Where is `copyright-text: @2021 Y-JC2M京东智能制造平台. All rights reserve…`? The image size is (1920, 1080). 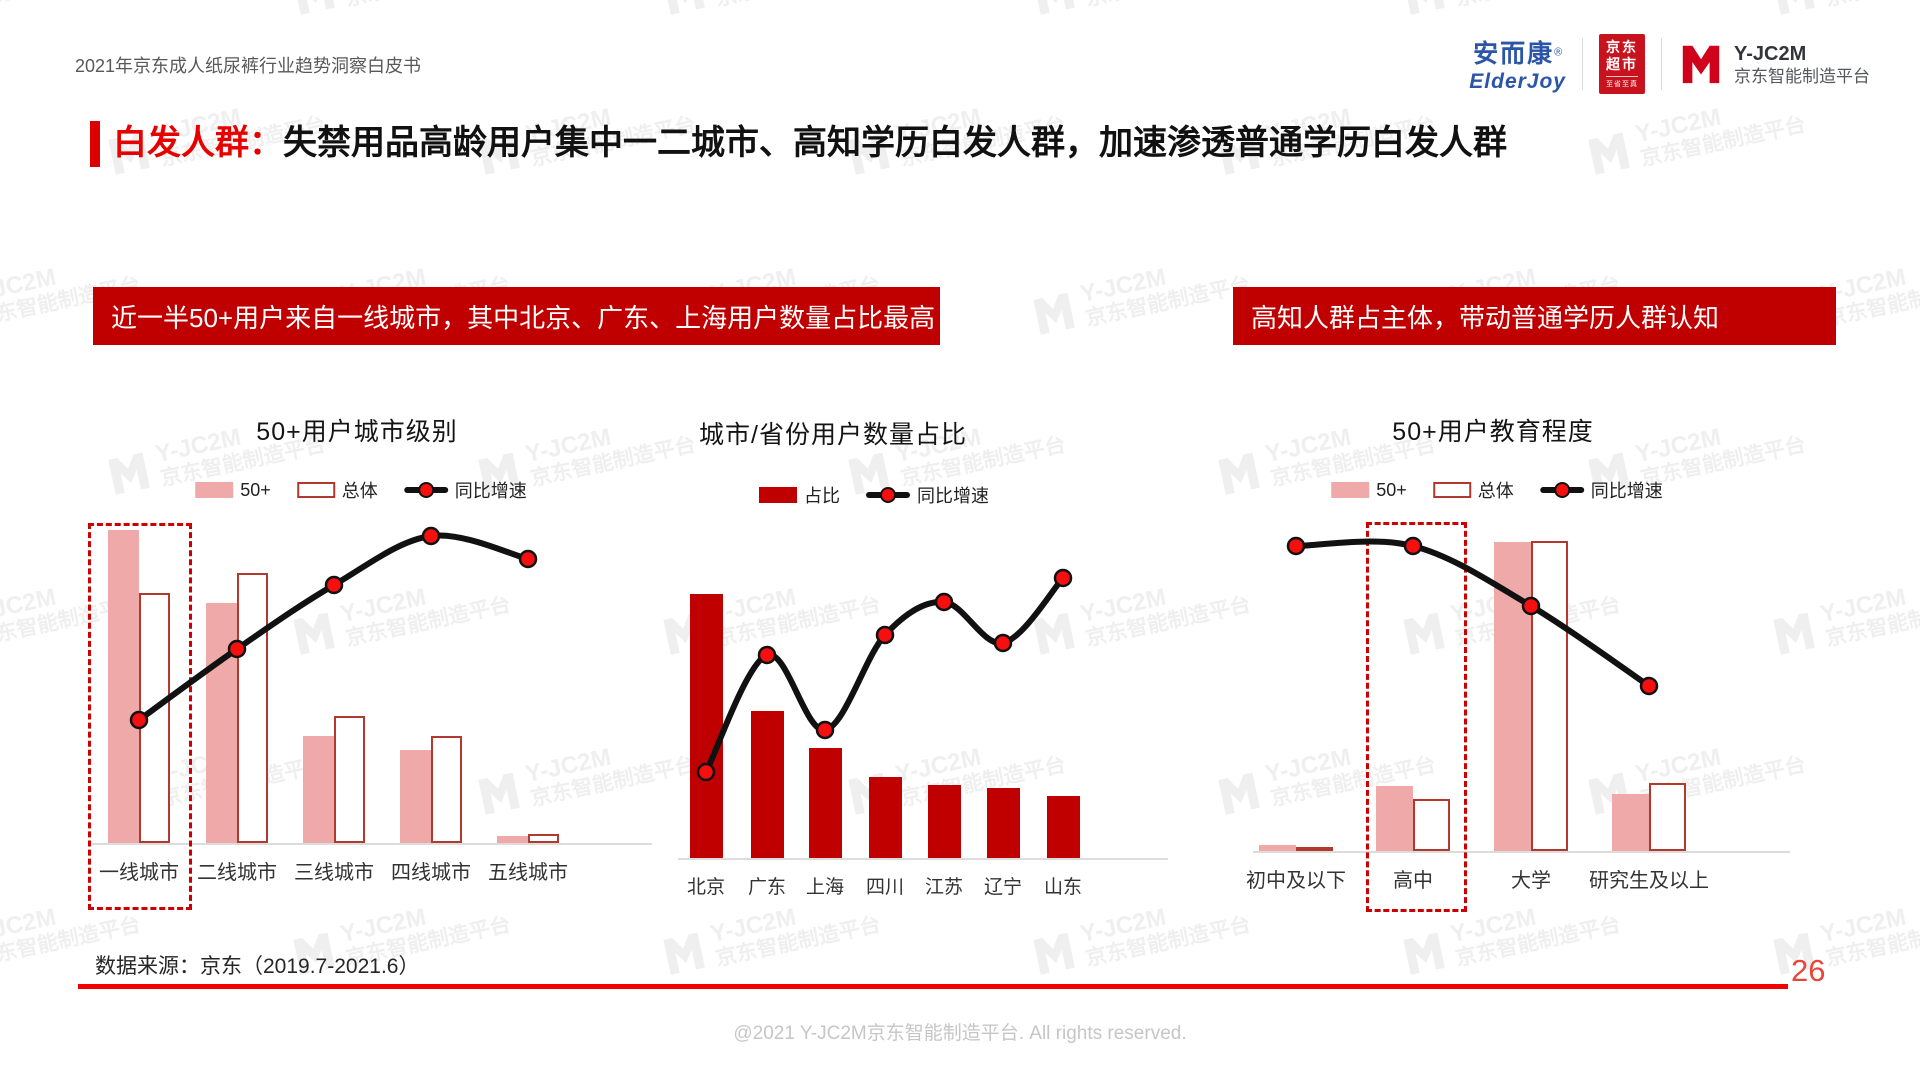
copyright-text: @2021 Y-JC2M京东智能制造平台. All rights reserve… is located at coordinates (960, 1033).